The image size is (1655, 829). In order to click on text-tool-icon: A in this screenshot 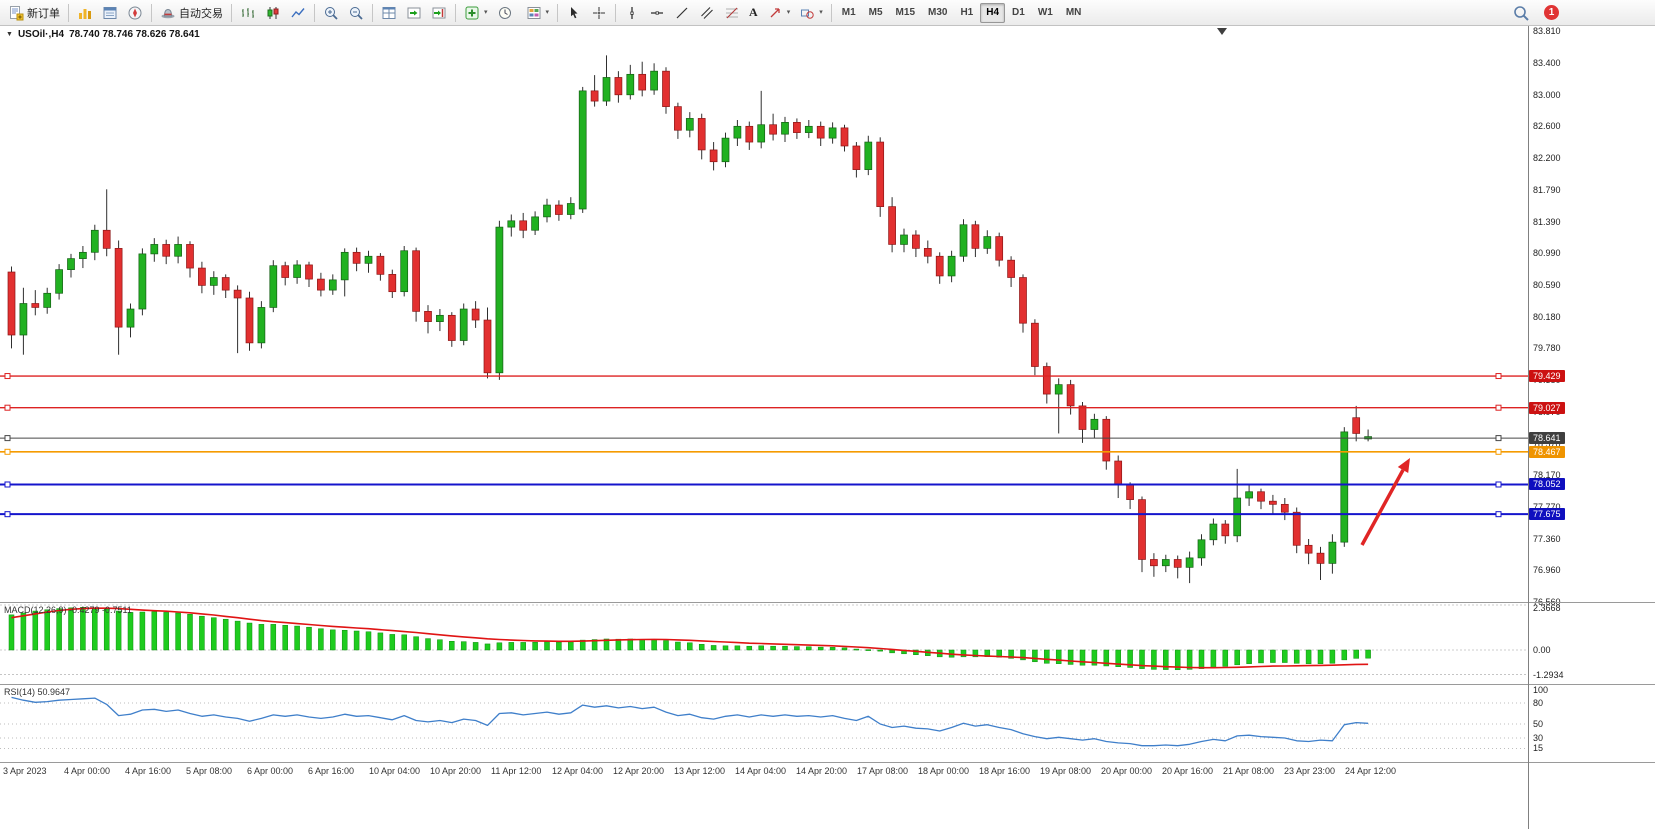, I will do `click(753, 12)`.